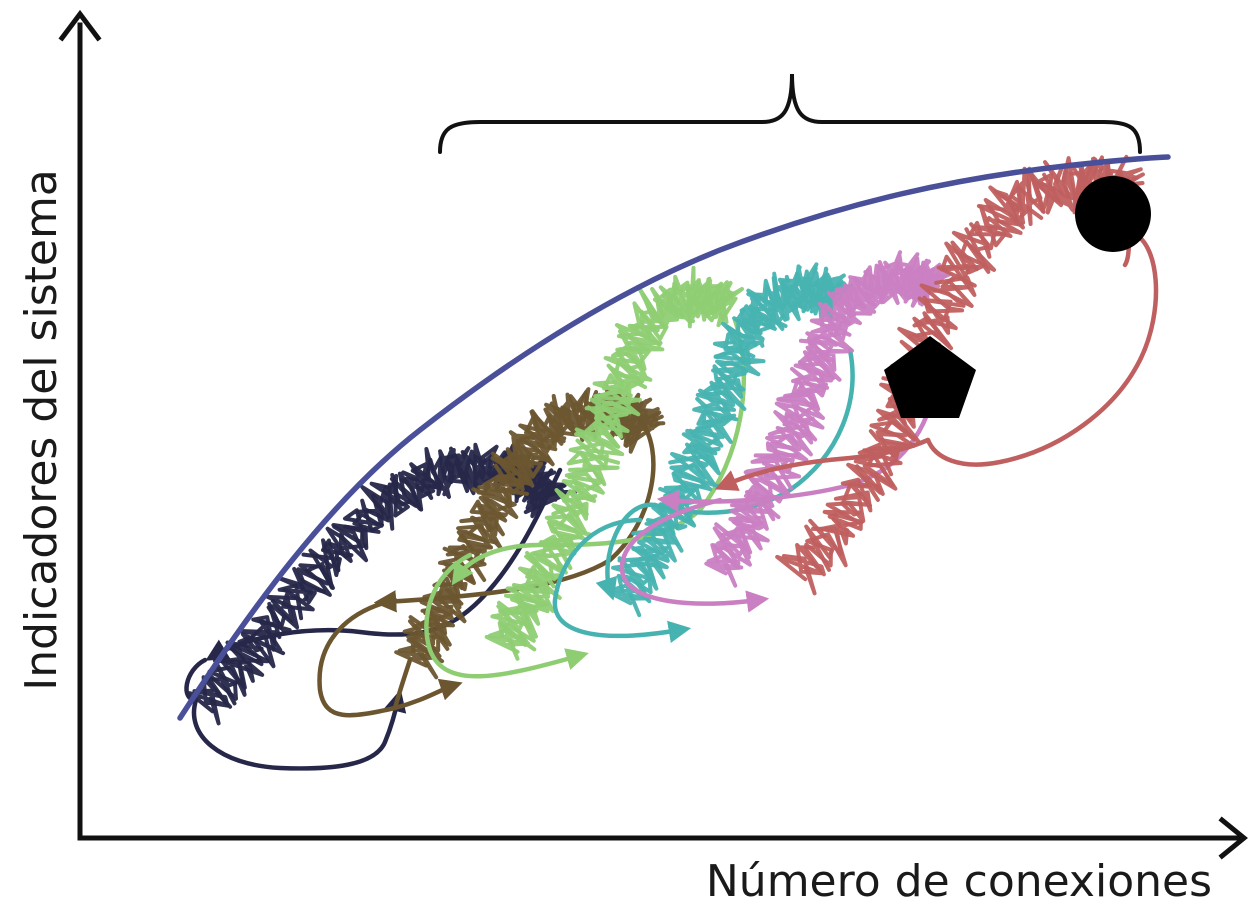 The height and width of the screenshot is (905, 1250). I want to click on x-axis-label: Número de conexiones, so click(959, 880).